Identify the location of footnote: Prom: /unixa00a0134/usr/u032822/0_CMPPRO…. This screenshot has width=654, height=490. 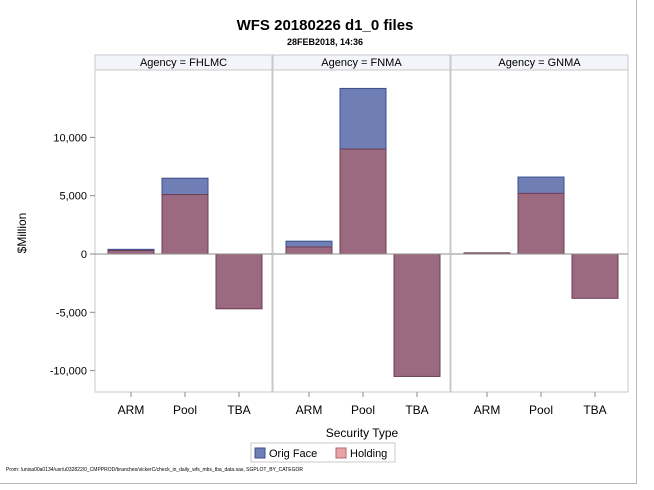
(154, 470).